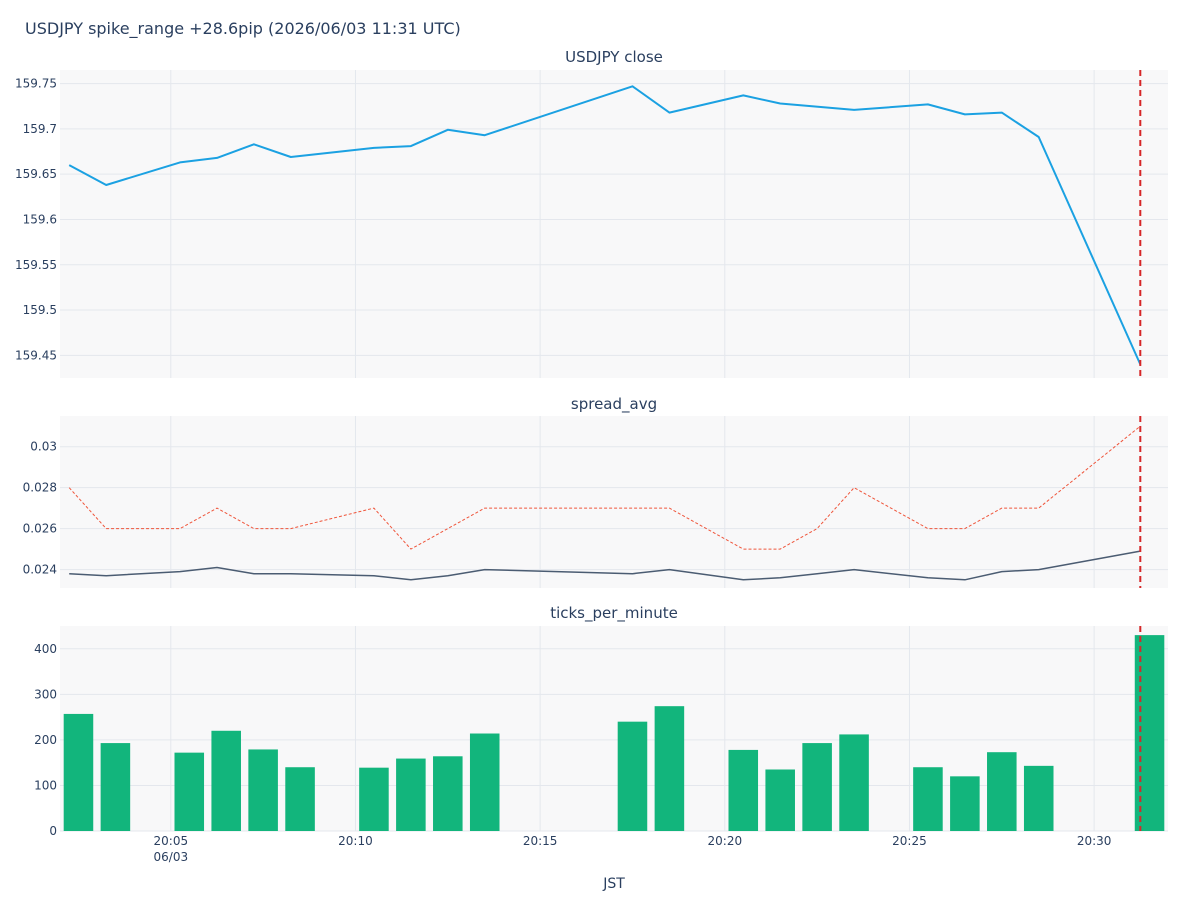 The height and width of the screenshot is (900, 1200). What do you see at coordinates (45, 740) in the screenshot?
I see `y-tick-label: 200` at bounding box center [45, 740].